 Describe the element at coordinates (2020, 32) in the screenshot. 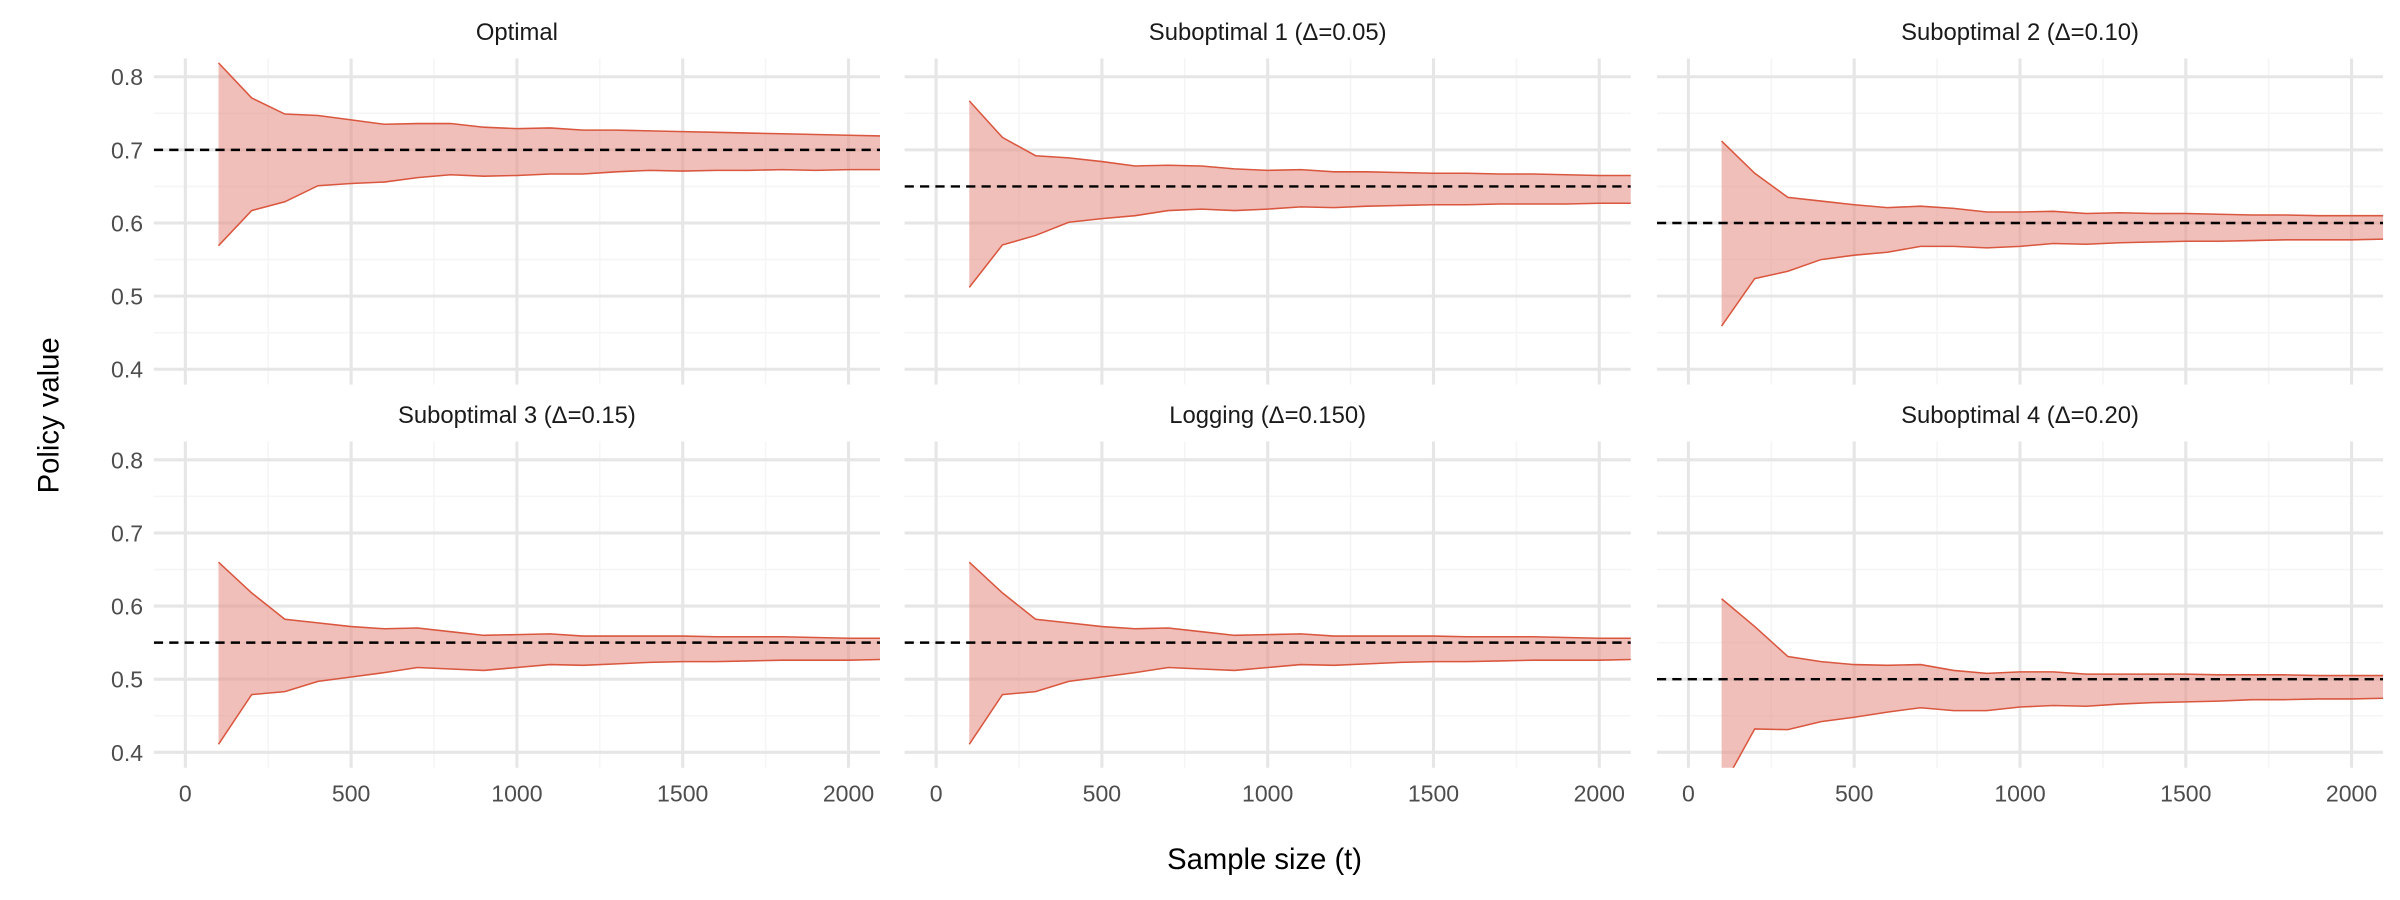

I see `facet-strip-title: Suboptimal 2 (Δ=0.10)` at that location.